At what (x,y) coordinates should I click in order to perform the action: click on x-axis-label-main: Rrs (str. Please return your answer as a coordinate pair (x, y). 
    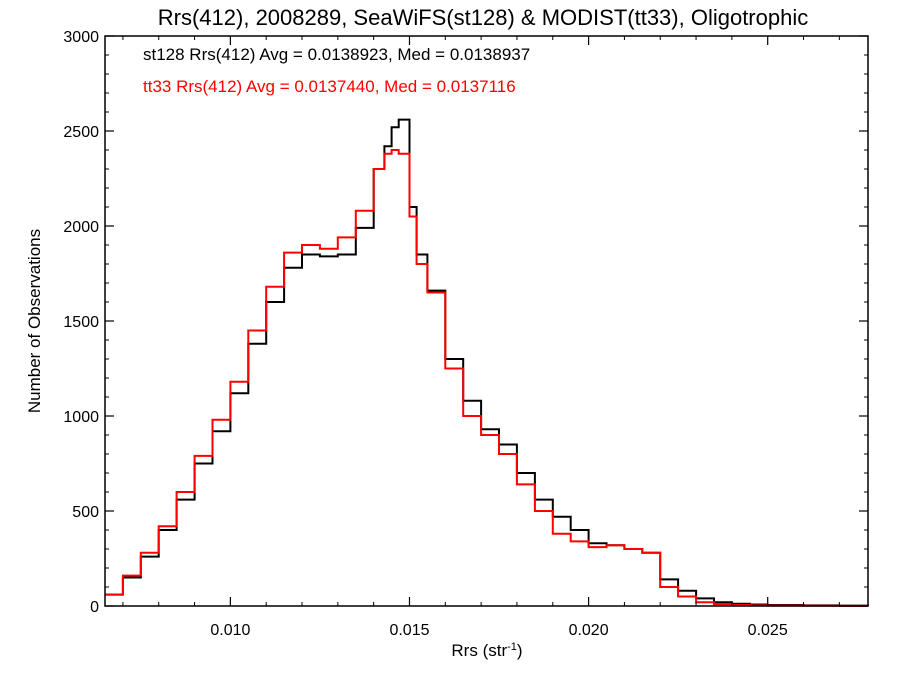
    Looking at the image, I should click on (479, 650).